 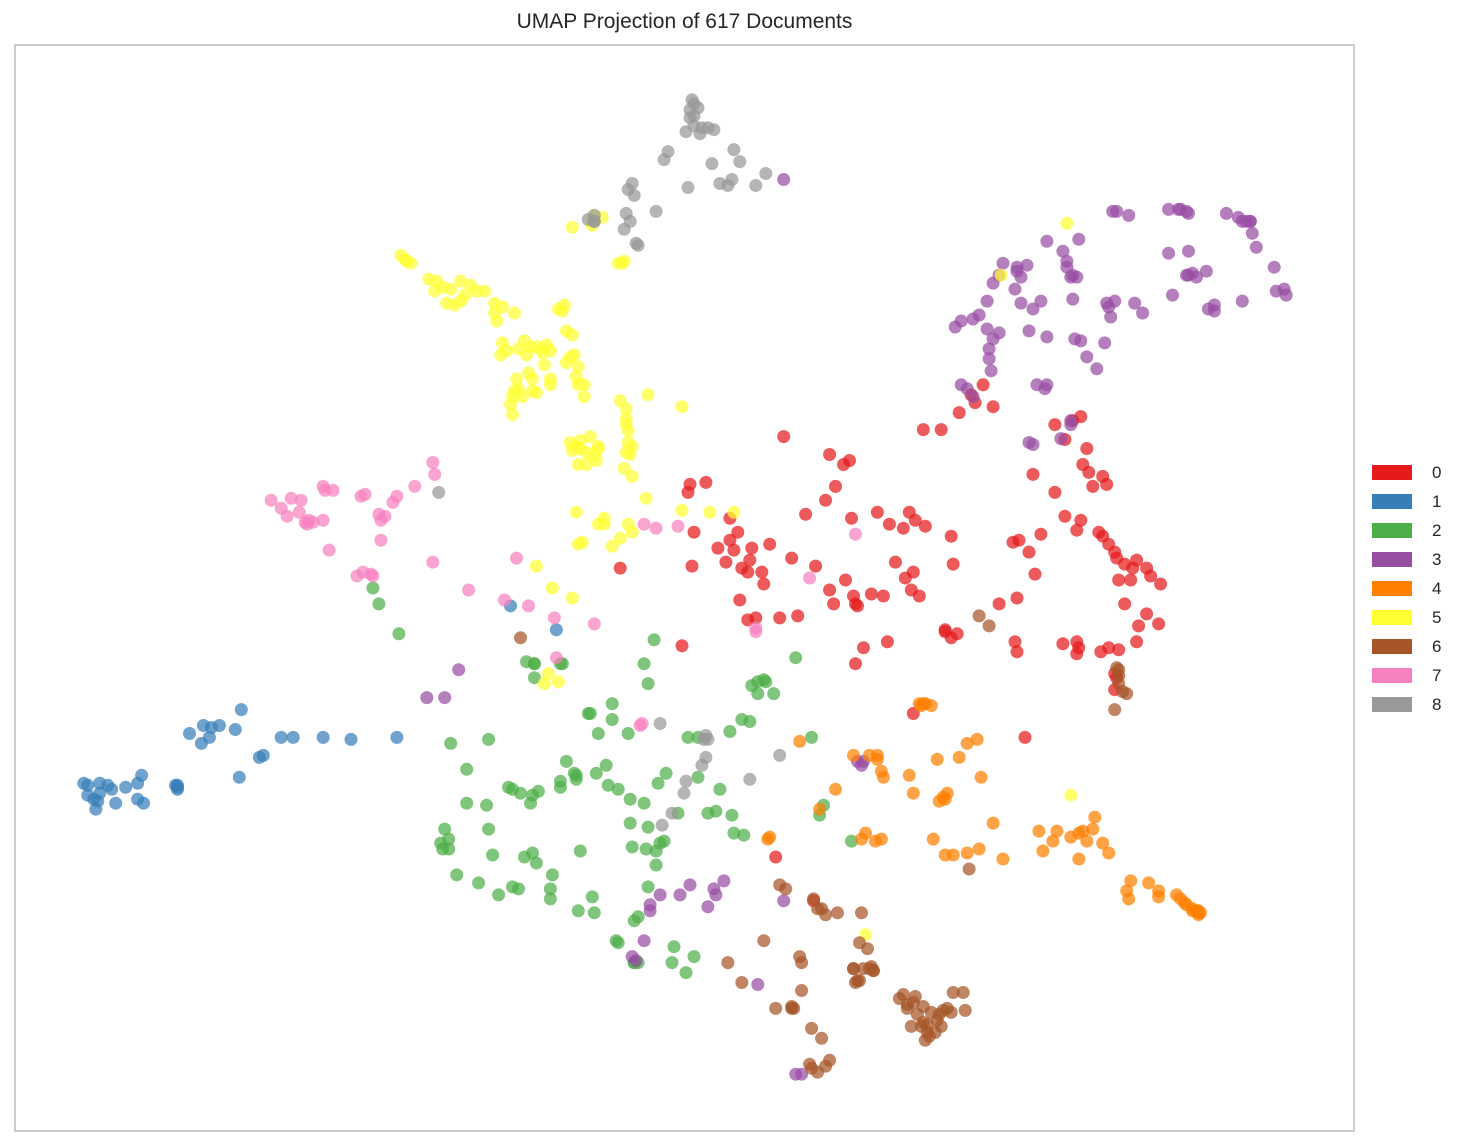 I want to click on legend-label: 0, so click(x=1437, y=472).